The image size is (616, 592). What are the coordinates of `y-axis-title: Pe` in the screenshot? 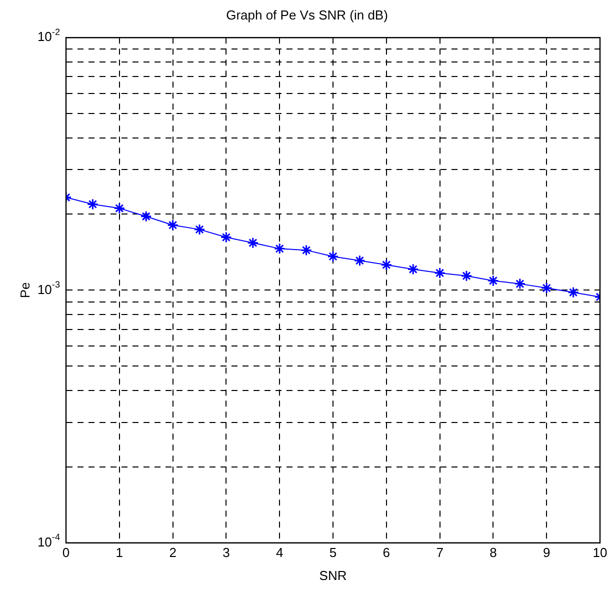 It's located at (24, 290).